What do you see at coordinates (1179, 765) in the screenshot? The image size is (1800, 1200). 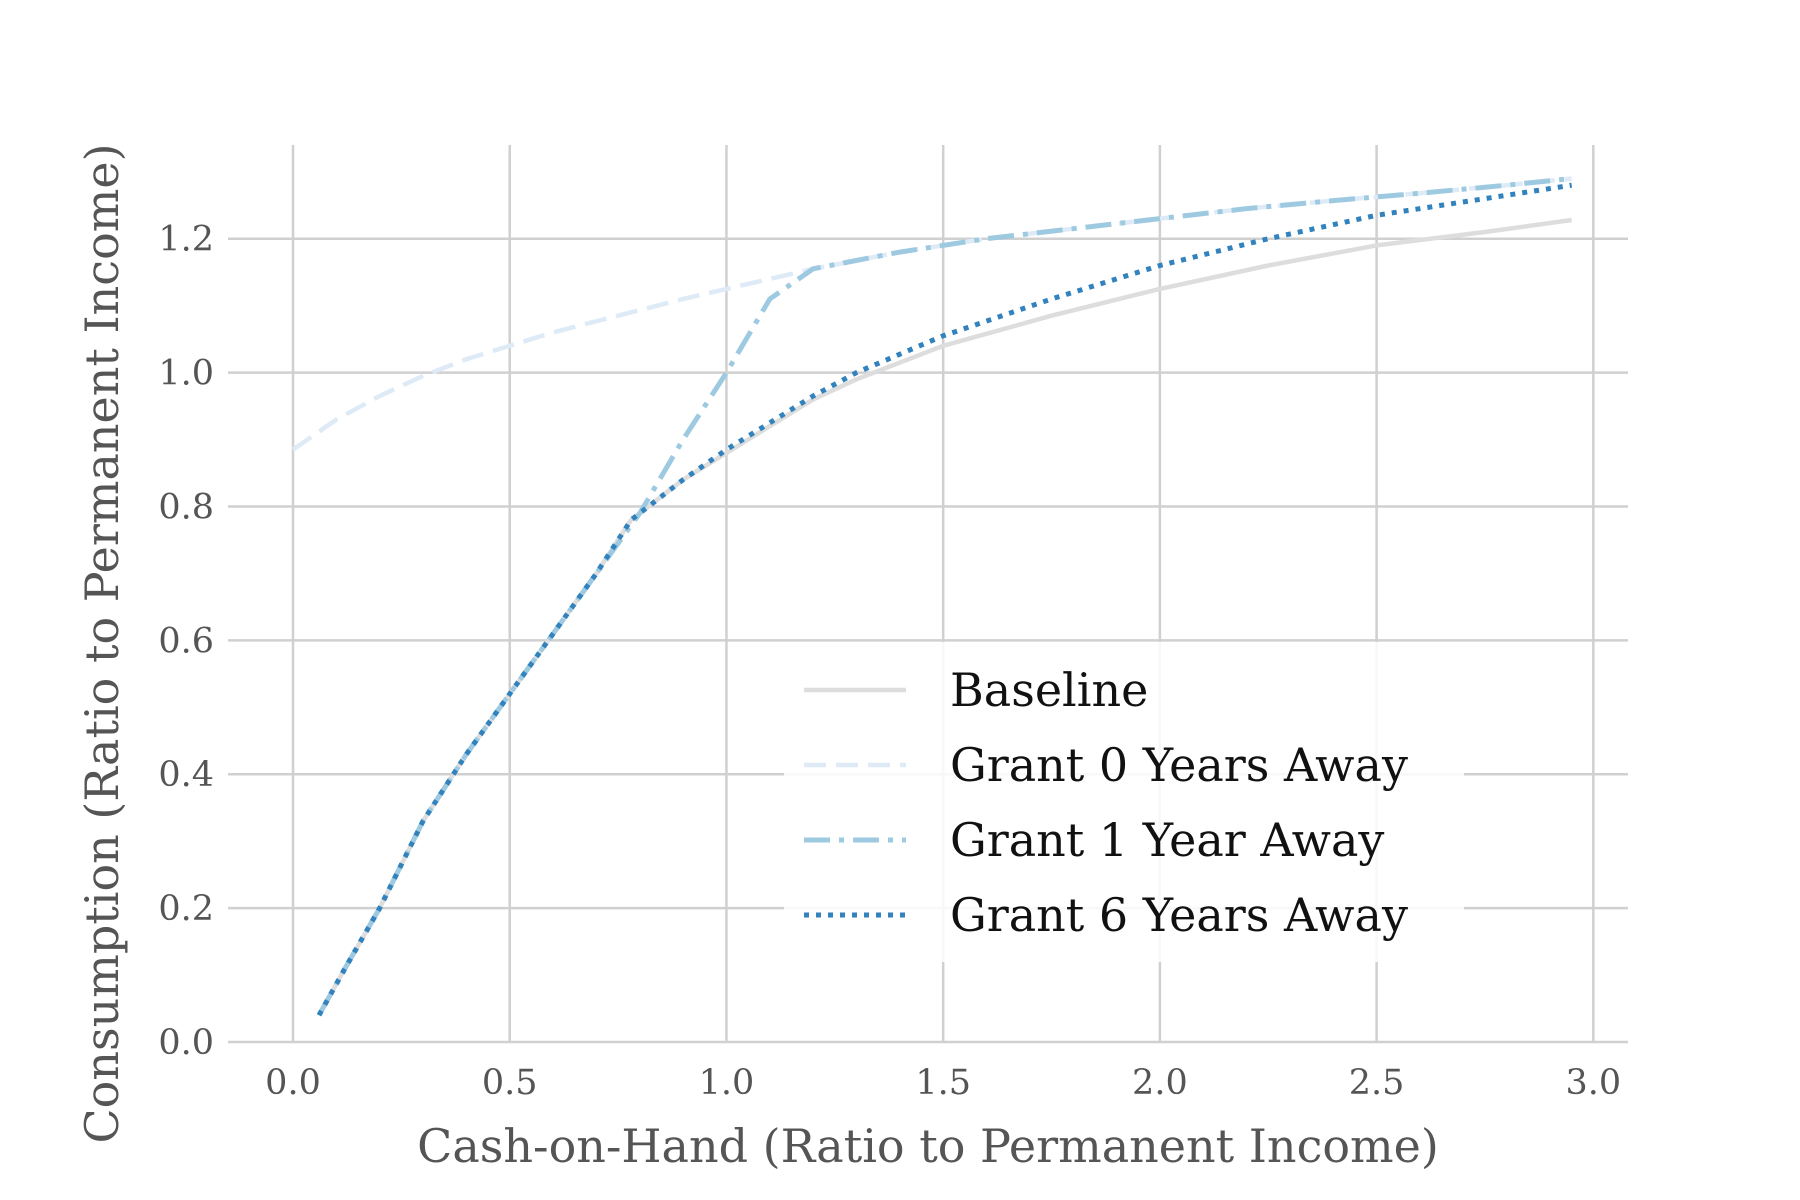 I see `legend-label: Grant 0 Years Away` at bounding box center [1179, 765].